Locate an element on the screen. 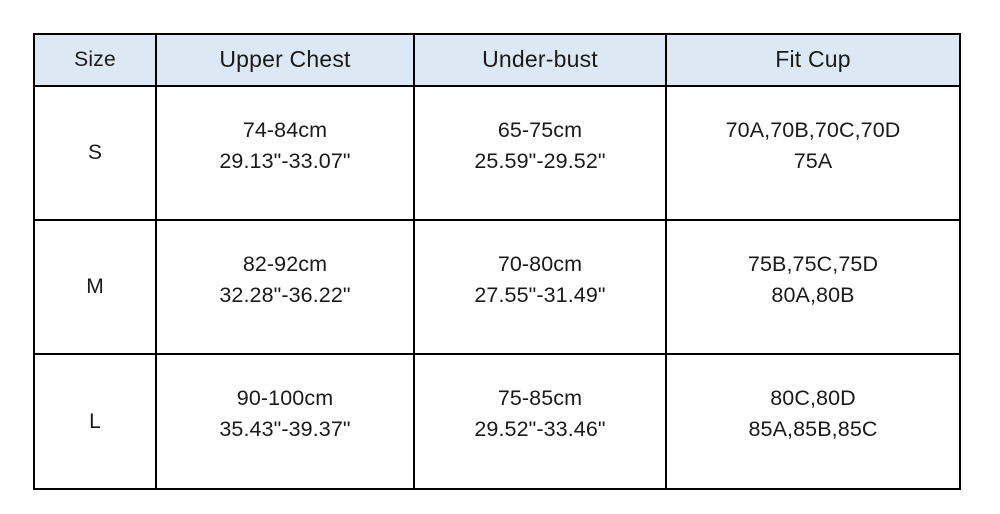  cell-upper-chest: 74-84cm 29.13"-33.07" is located at coordinates (285, 153).